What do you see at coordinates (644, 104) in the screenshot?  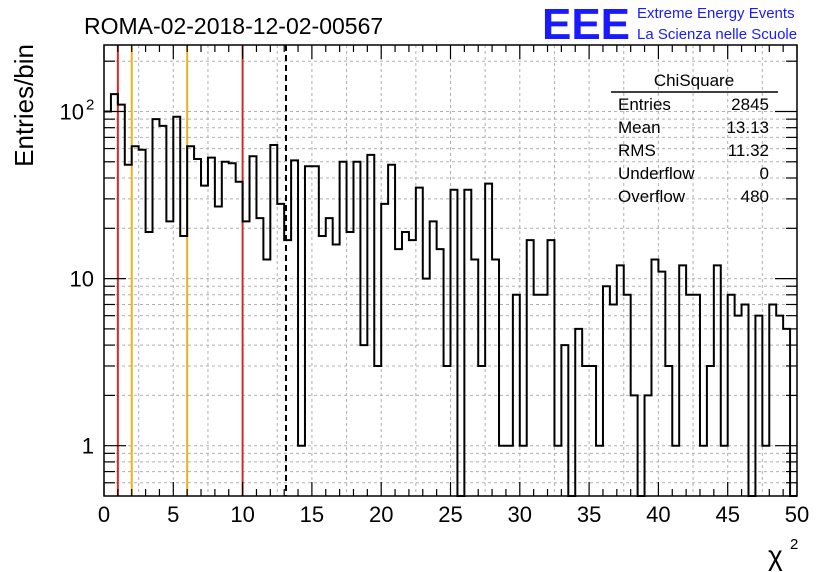 I see `stats-row-label: Entries` at bounding box center [644, 104].